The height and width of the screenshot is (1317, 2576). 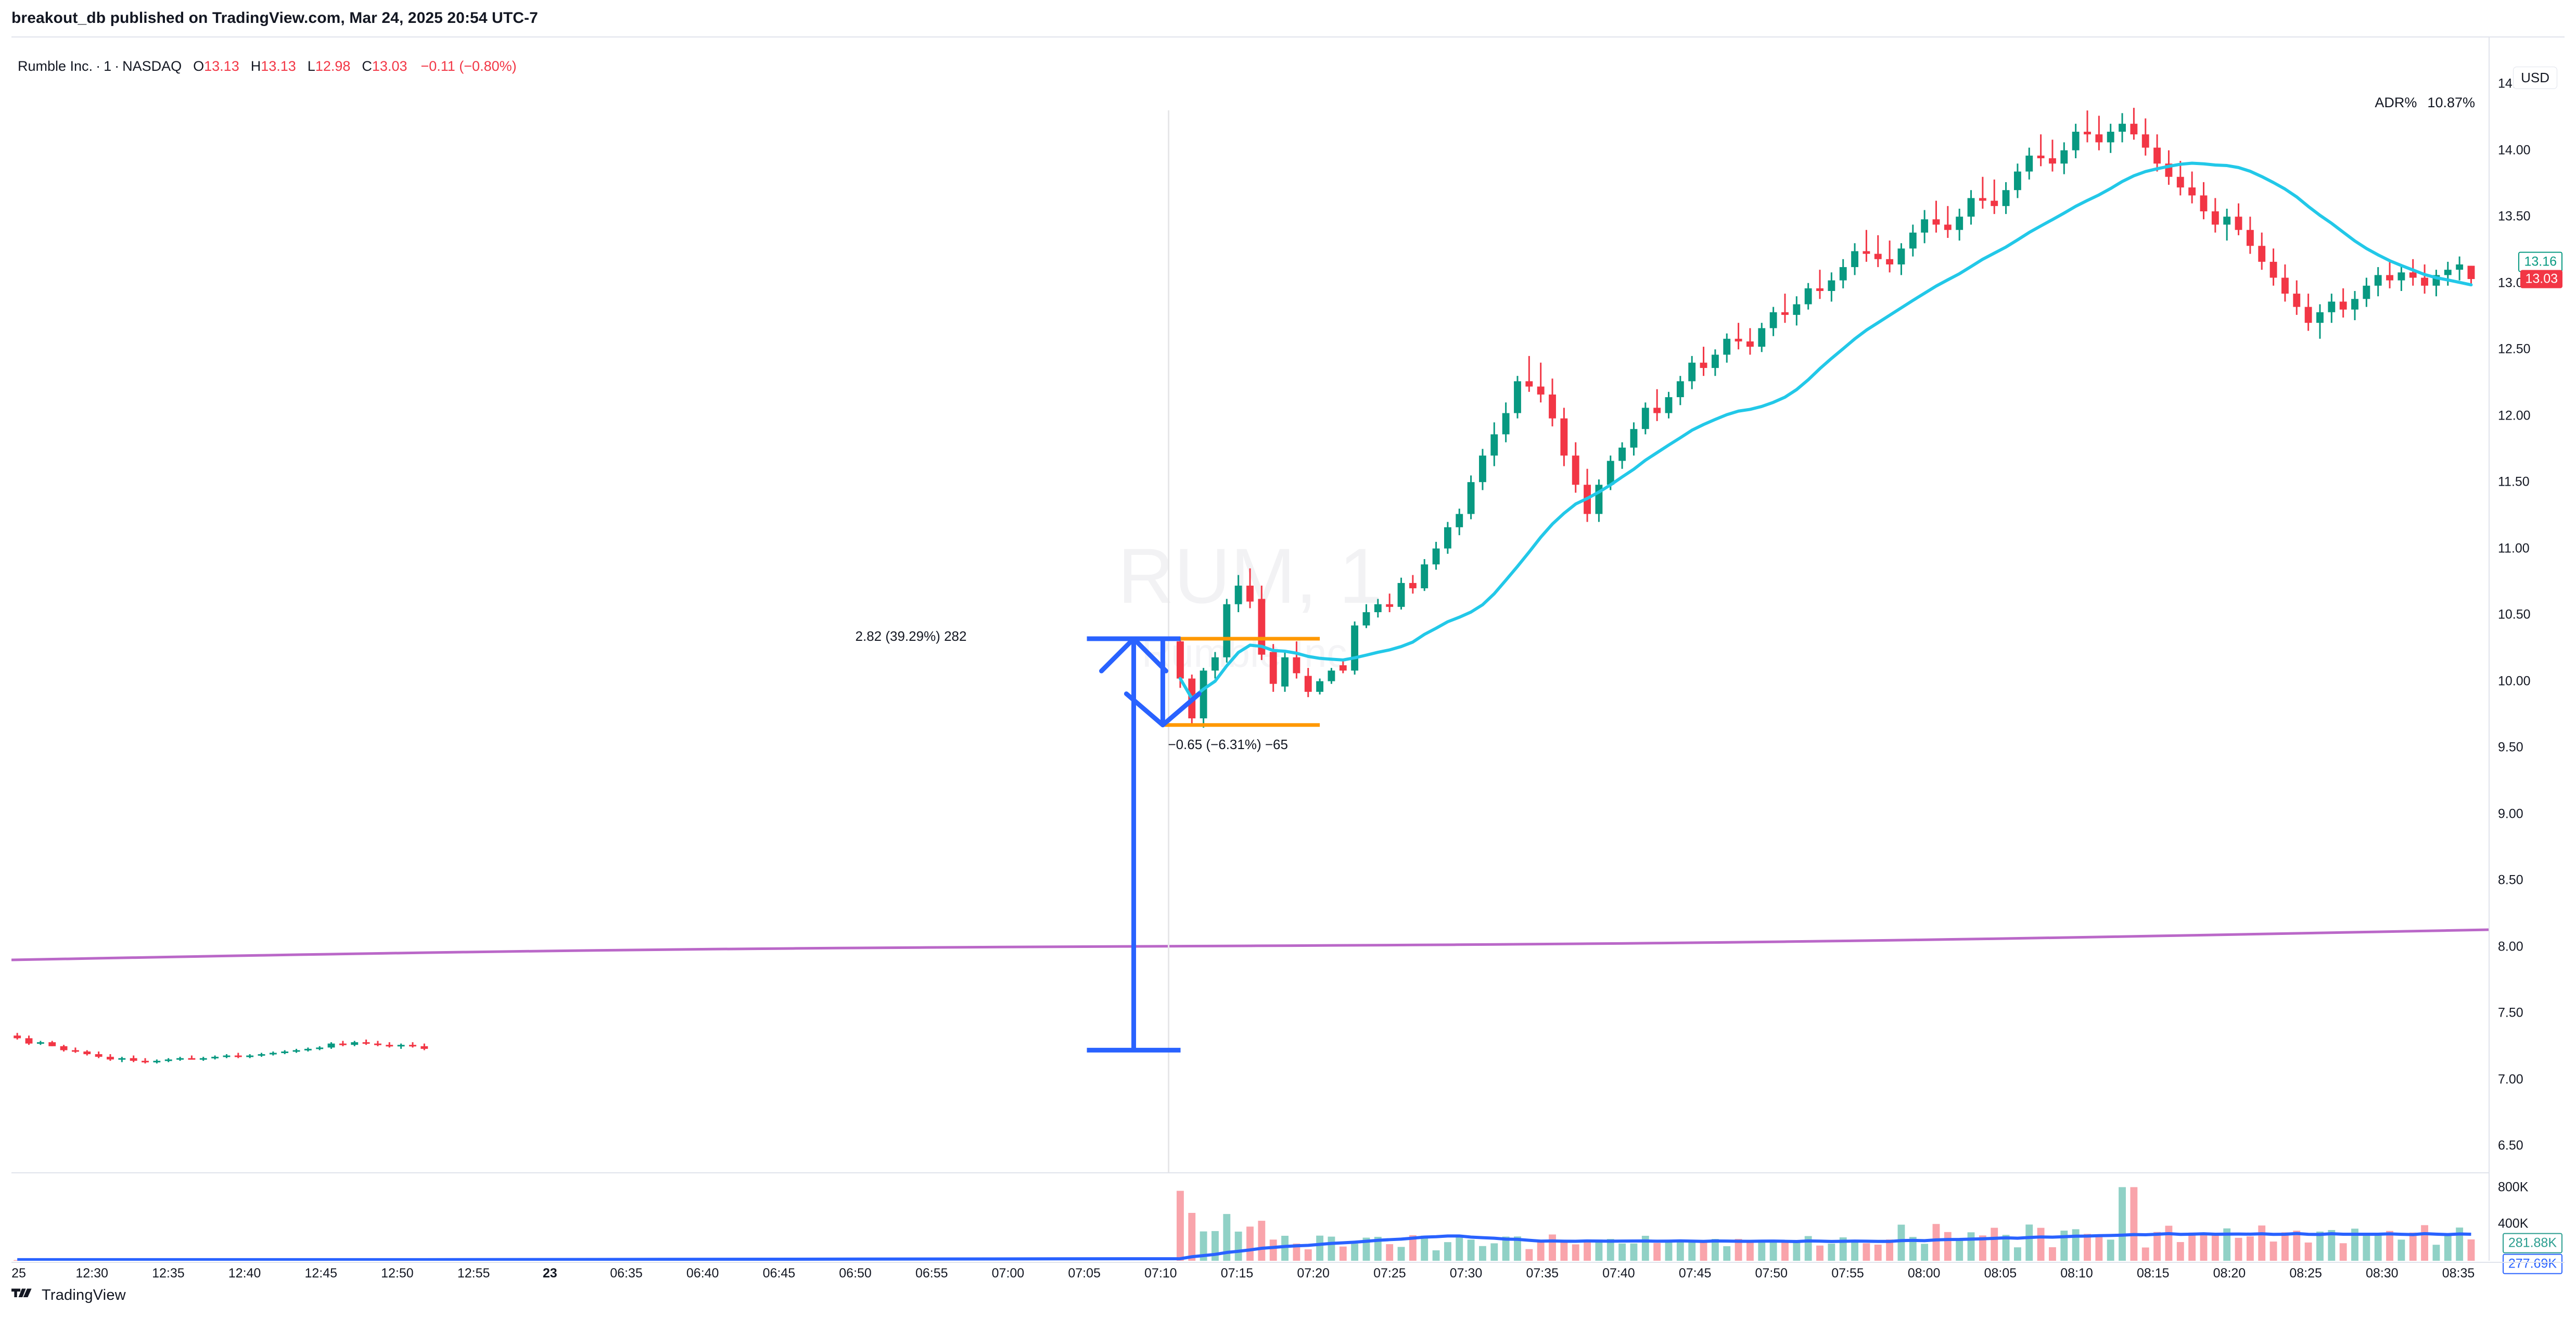 What do you see at coordinates (1244, 1224) in the screenshot?
I see `volume-series-canvas` at bounding box center [1244, 1224].